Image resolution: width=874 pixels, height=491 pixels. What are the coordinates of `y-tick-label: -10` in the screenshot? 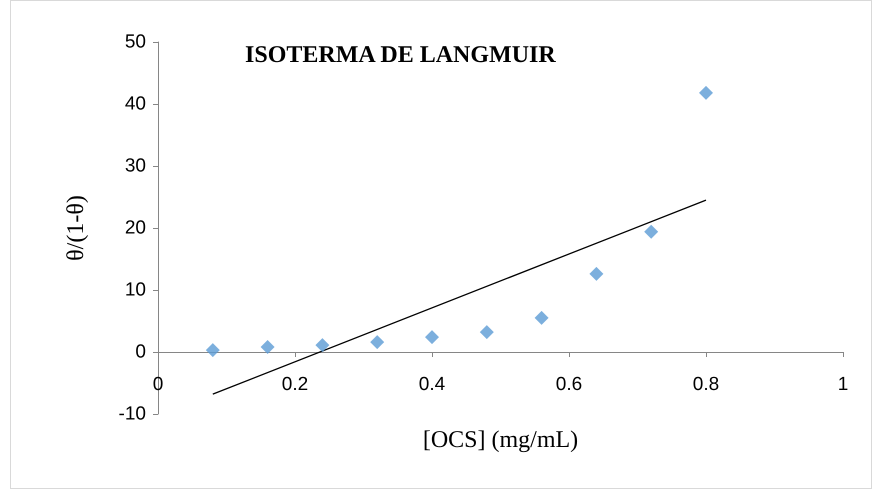 It's located at (132, 414).